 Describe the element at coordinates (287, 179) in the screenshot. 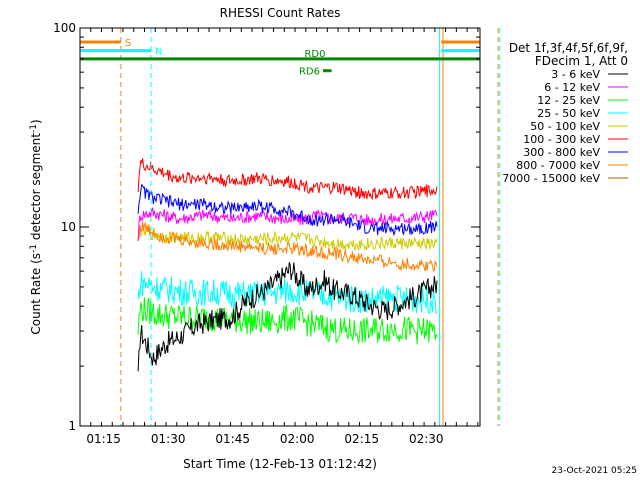

I see `series-line-100-300-kev` at that location.